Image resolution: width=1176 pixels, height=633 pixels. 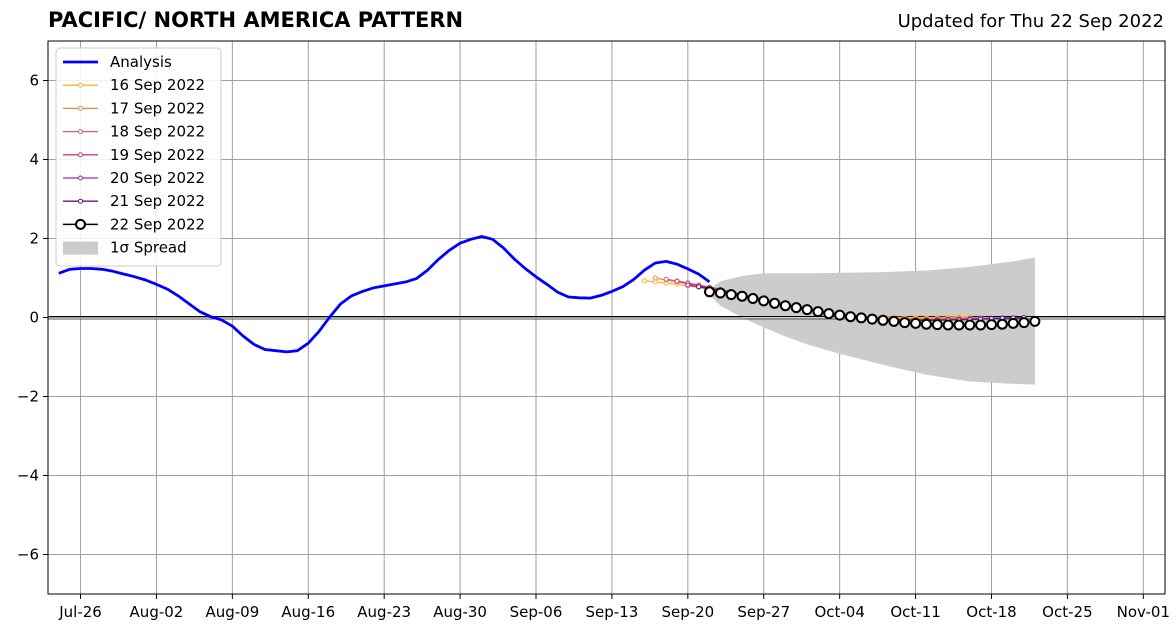 What do you see at coordinates (256, 20) in the screenshot?
I see `chart-title: PACIFIC/ NORTH AMERICA PATTERN` at bounding box center [256, 20].